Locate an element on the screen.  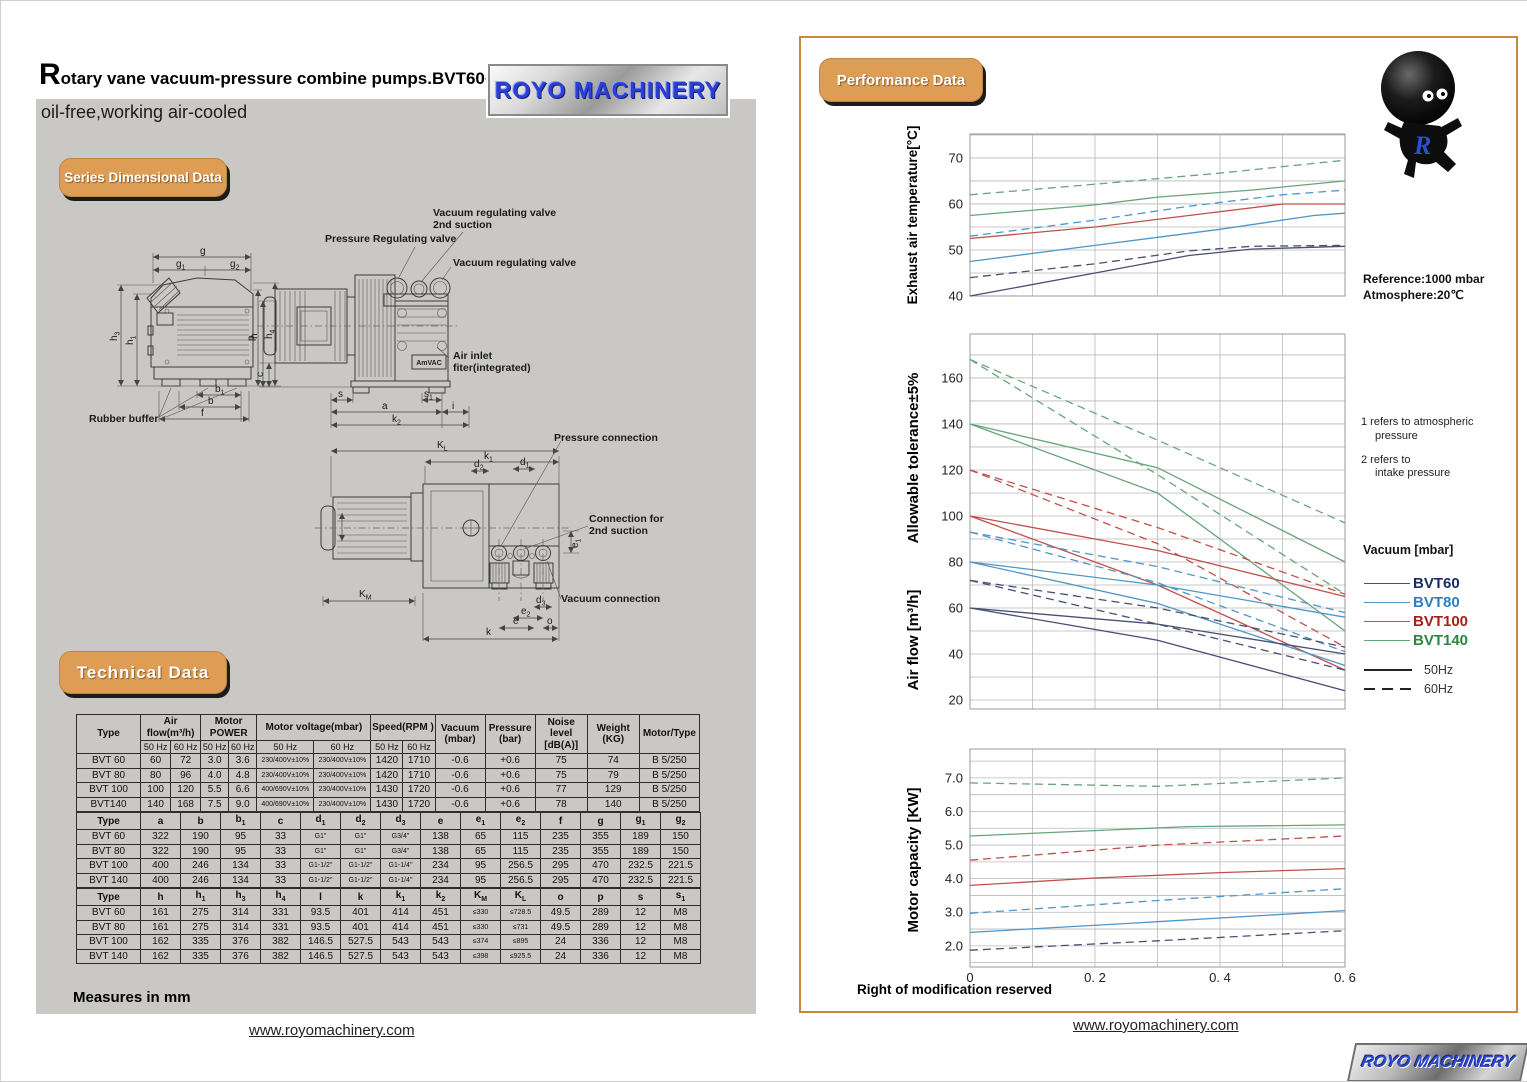
table-cell: BVT 140 is located at coordinates (108, 880).